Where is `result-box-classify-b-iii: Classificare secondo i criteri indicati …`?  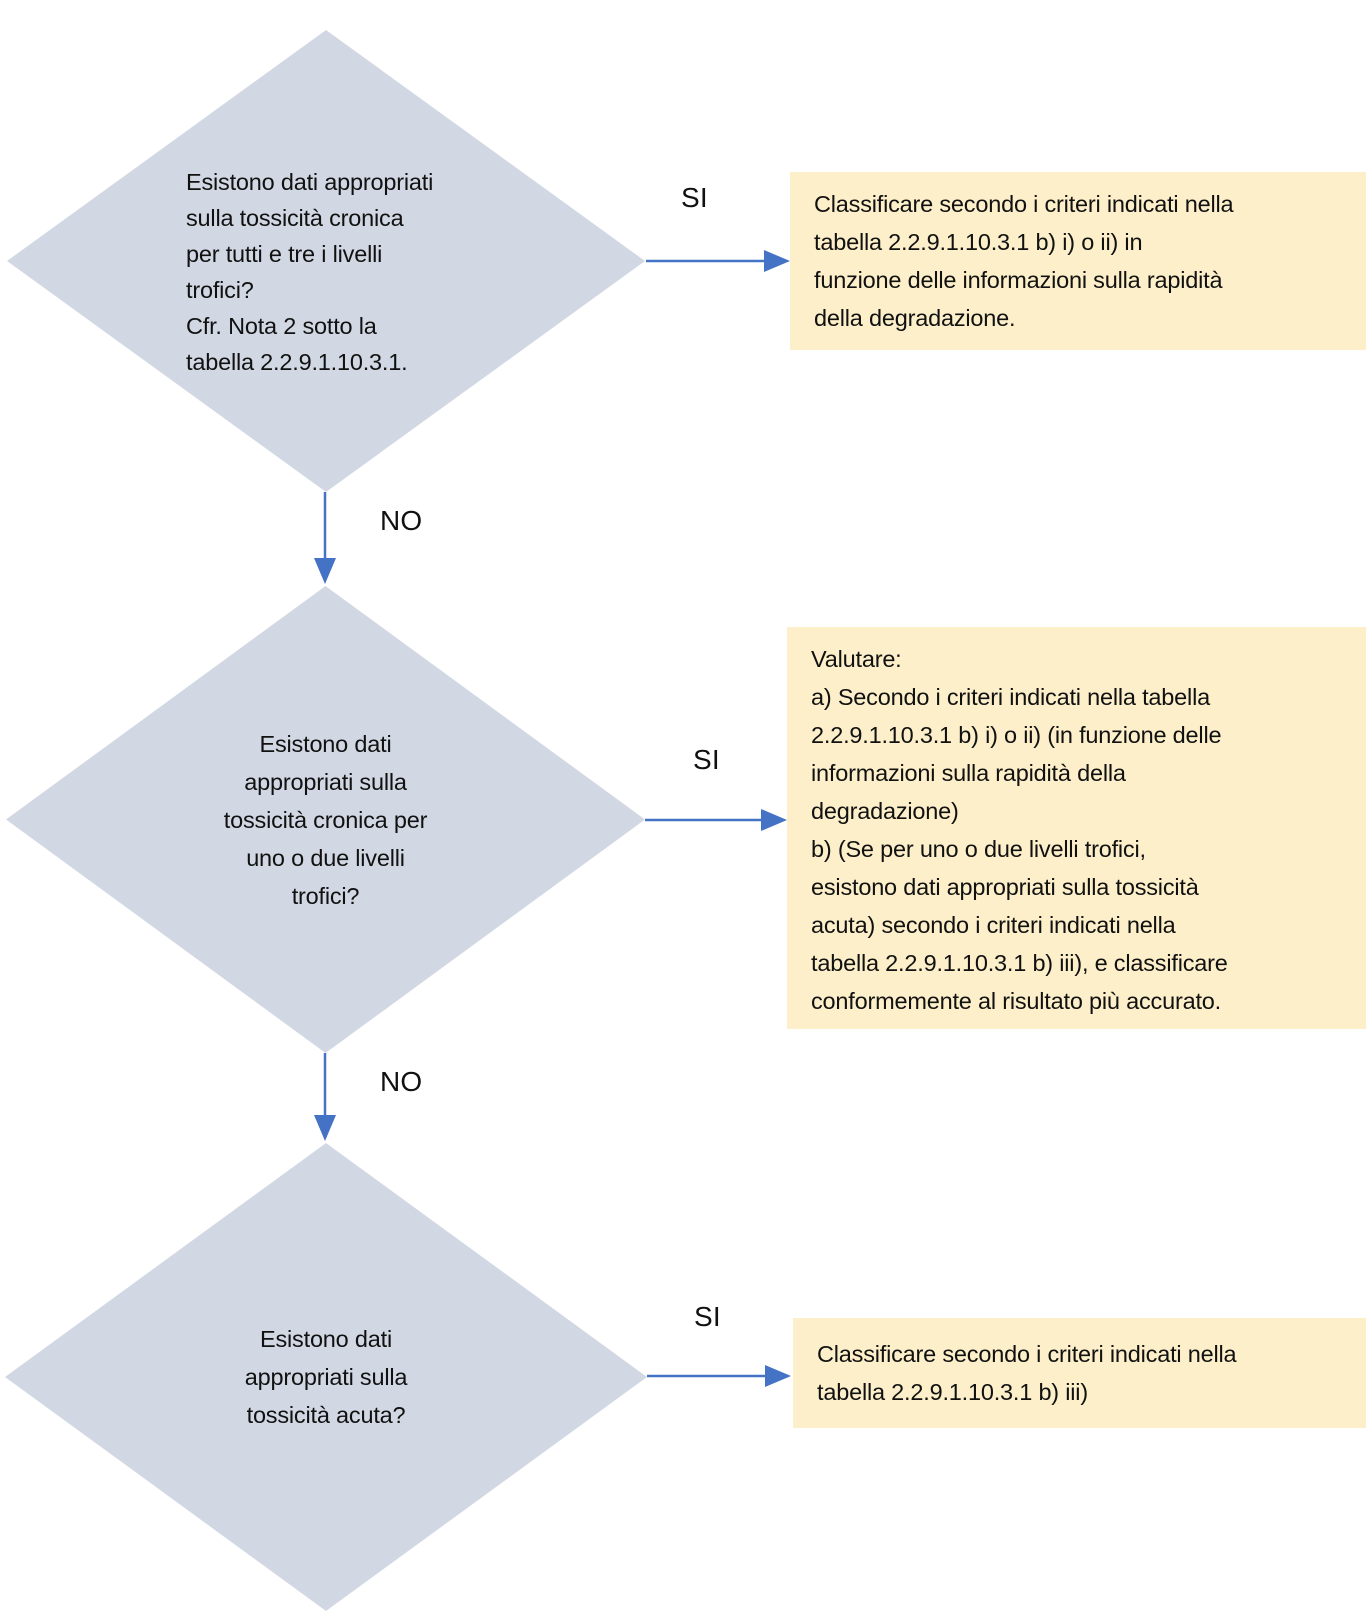
result-box-classify-b-iii: Classificare secondo i criteri indicati … is located at coordinates (1079, 1373).